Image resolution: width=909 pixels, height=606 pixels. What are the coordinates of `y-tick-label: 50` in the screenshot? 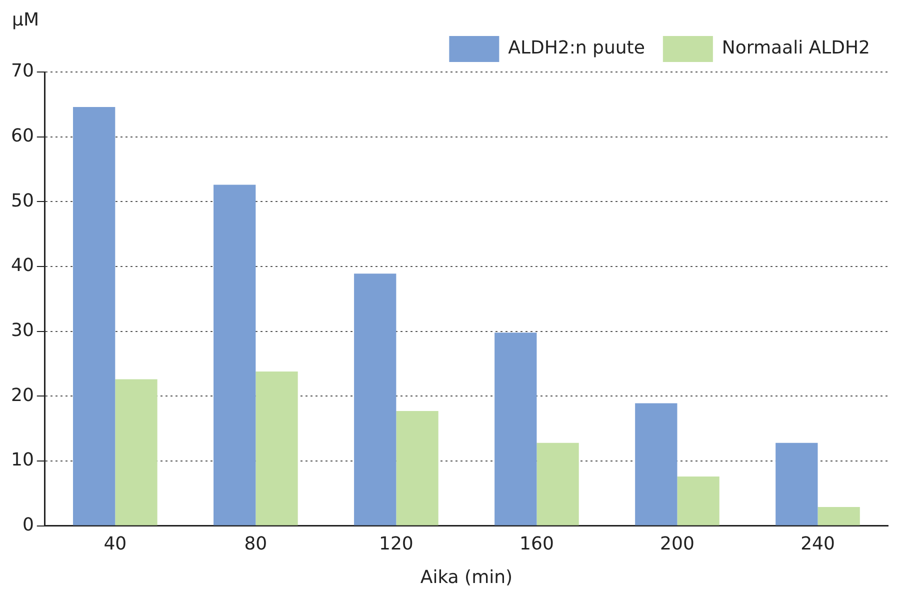 It's located at (22, 201).